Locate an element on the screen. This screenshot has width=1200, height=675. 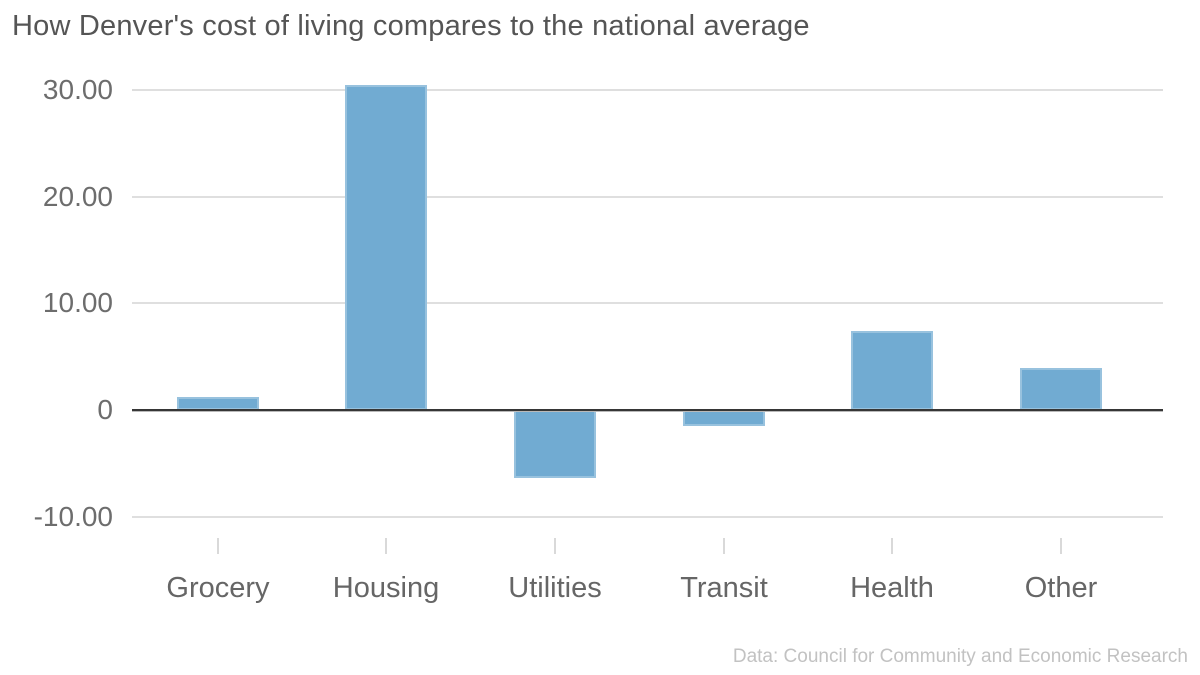
xtick-housing is located at coordinates (386, 546).